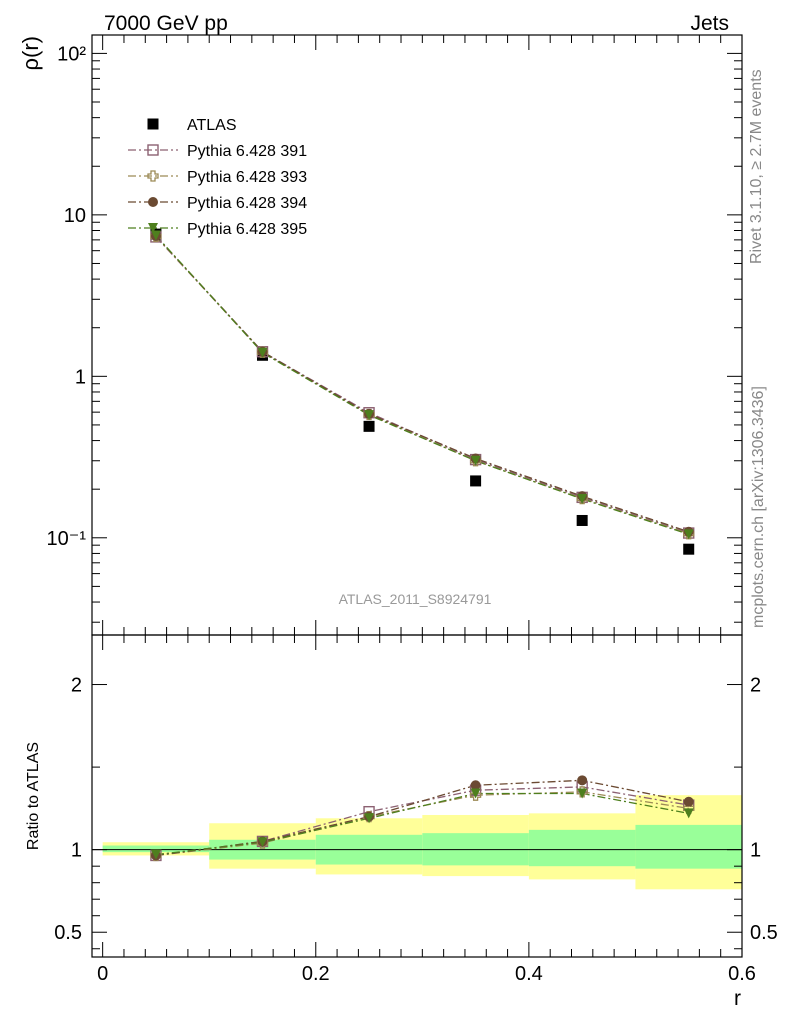 The height and width of the screenshot is (1024, 786). I want to click on y-axis-label-main: ρ(r), so click(30, 53).